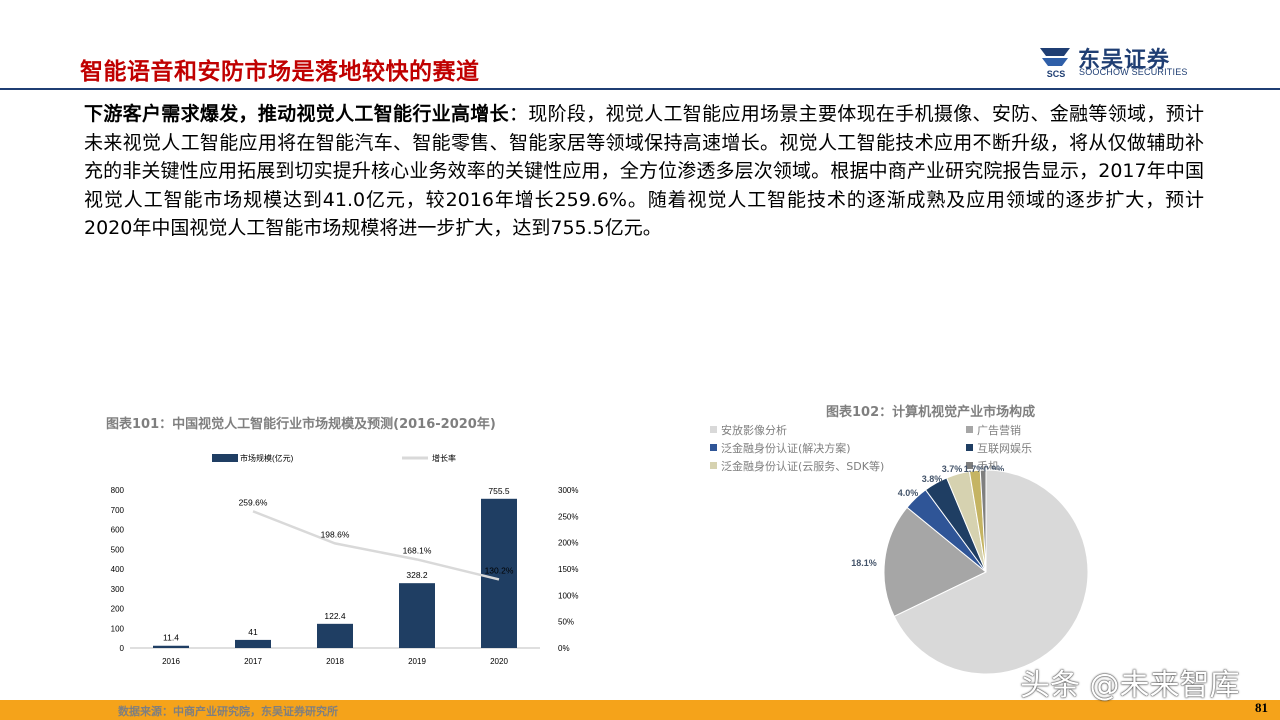 The height and width of the screenshot is (720, 1280). I want to click on growth-rate-line, so click(376, 545).